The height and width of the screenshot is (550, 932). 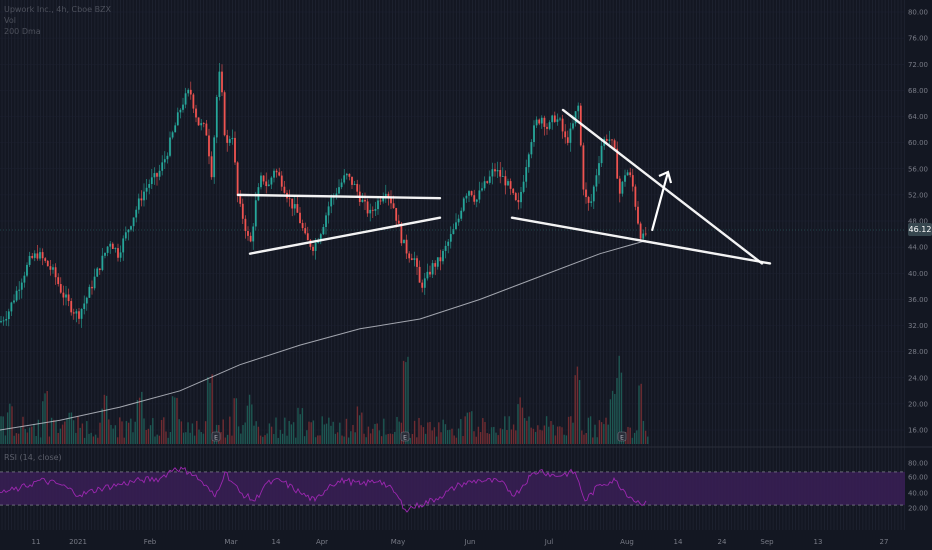 I want to click on ma-label: 200 Dma, so click(x=22, y=31).